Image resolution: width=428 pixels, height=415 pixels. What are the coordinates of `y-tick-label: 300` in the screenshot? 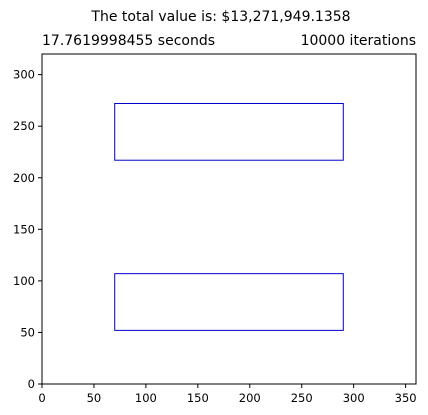 It's located at (24, 75).